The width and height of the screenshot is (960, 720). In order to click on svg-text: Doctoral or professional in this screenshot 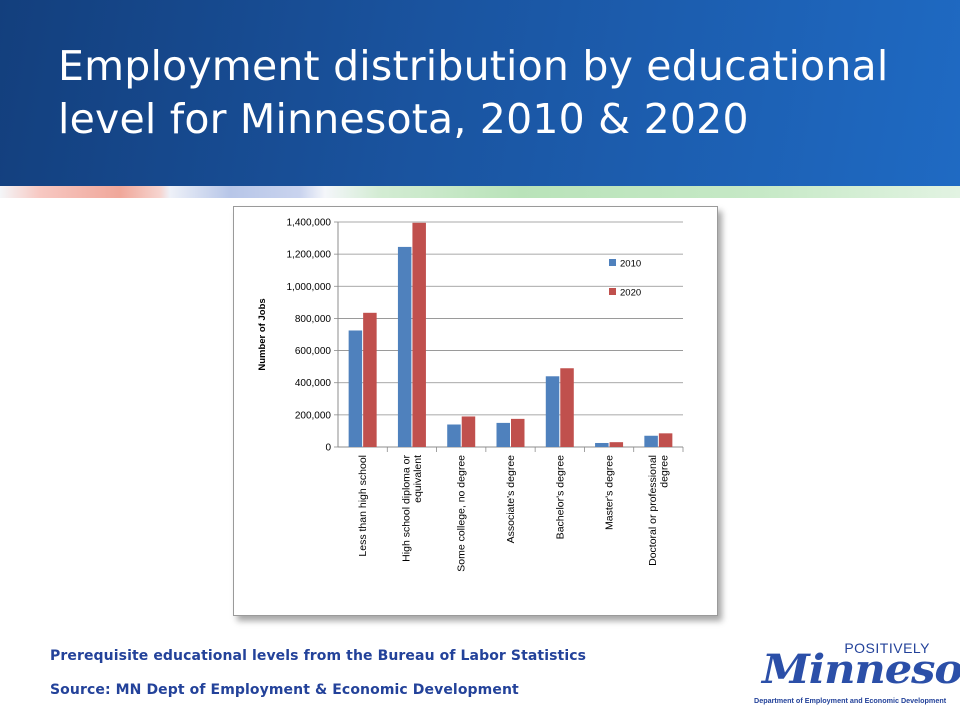, I will do `click(653, 510)`.